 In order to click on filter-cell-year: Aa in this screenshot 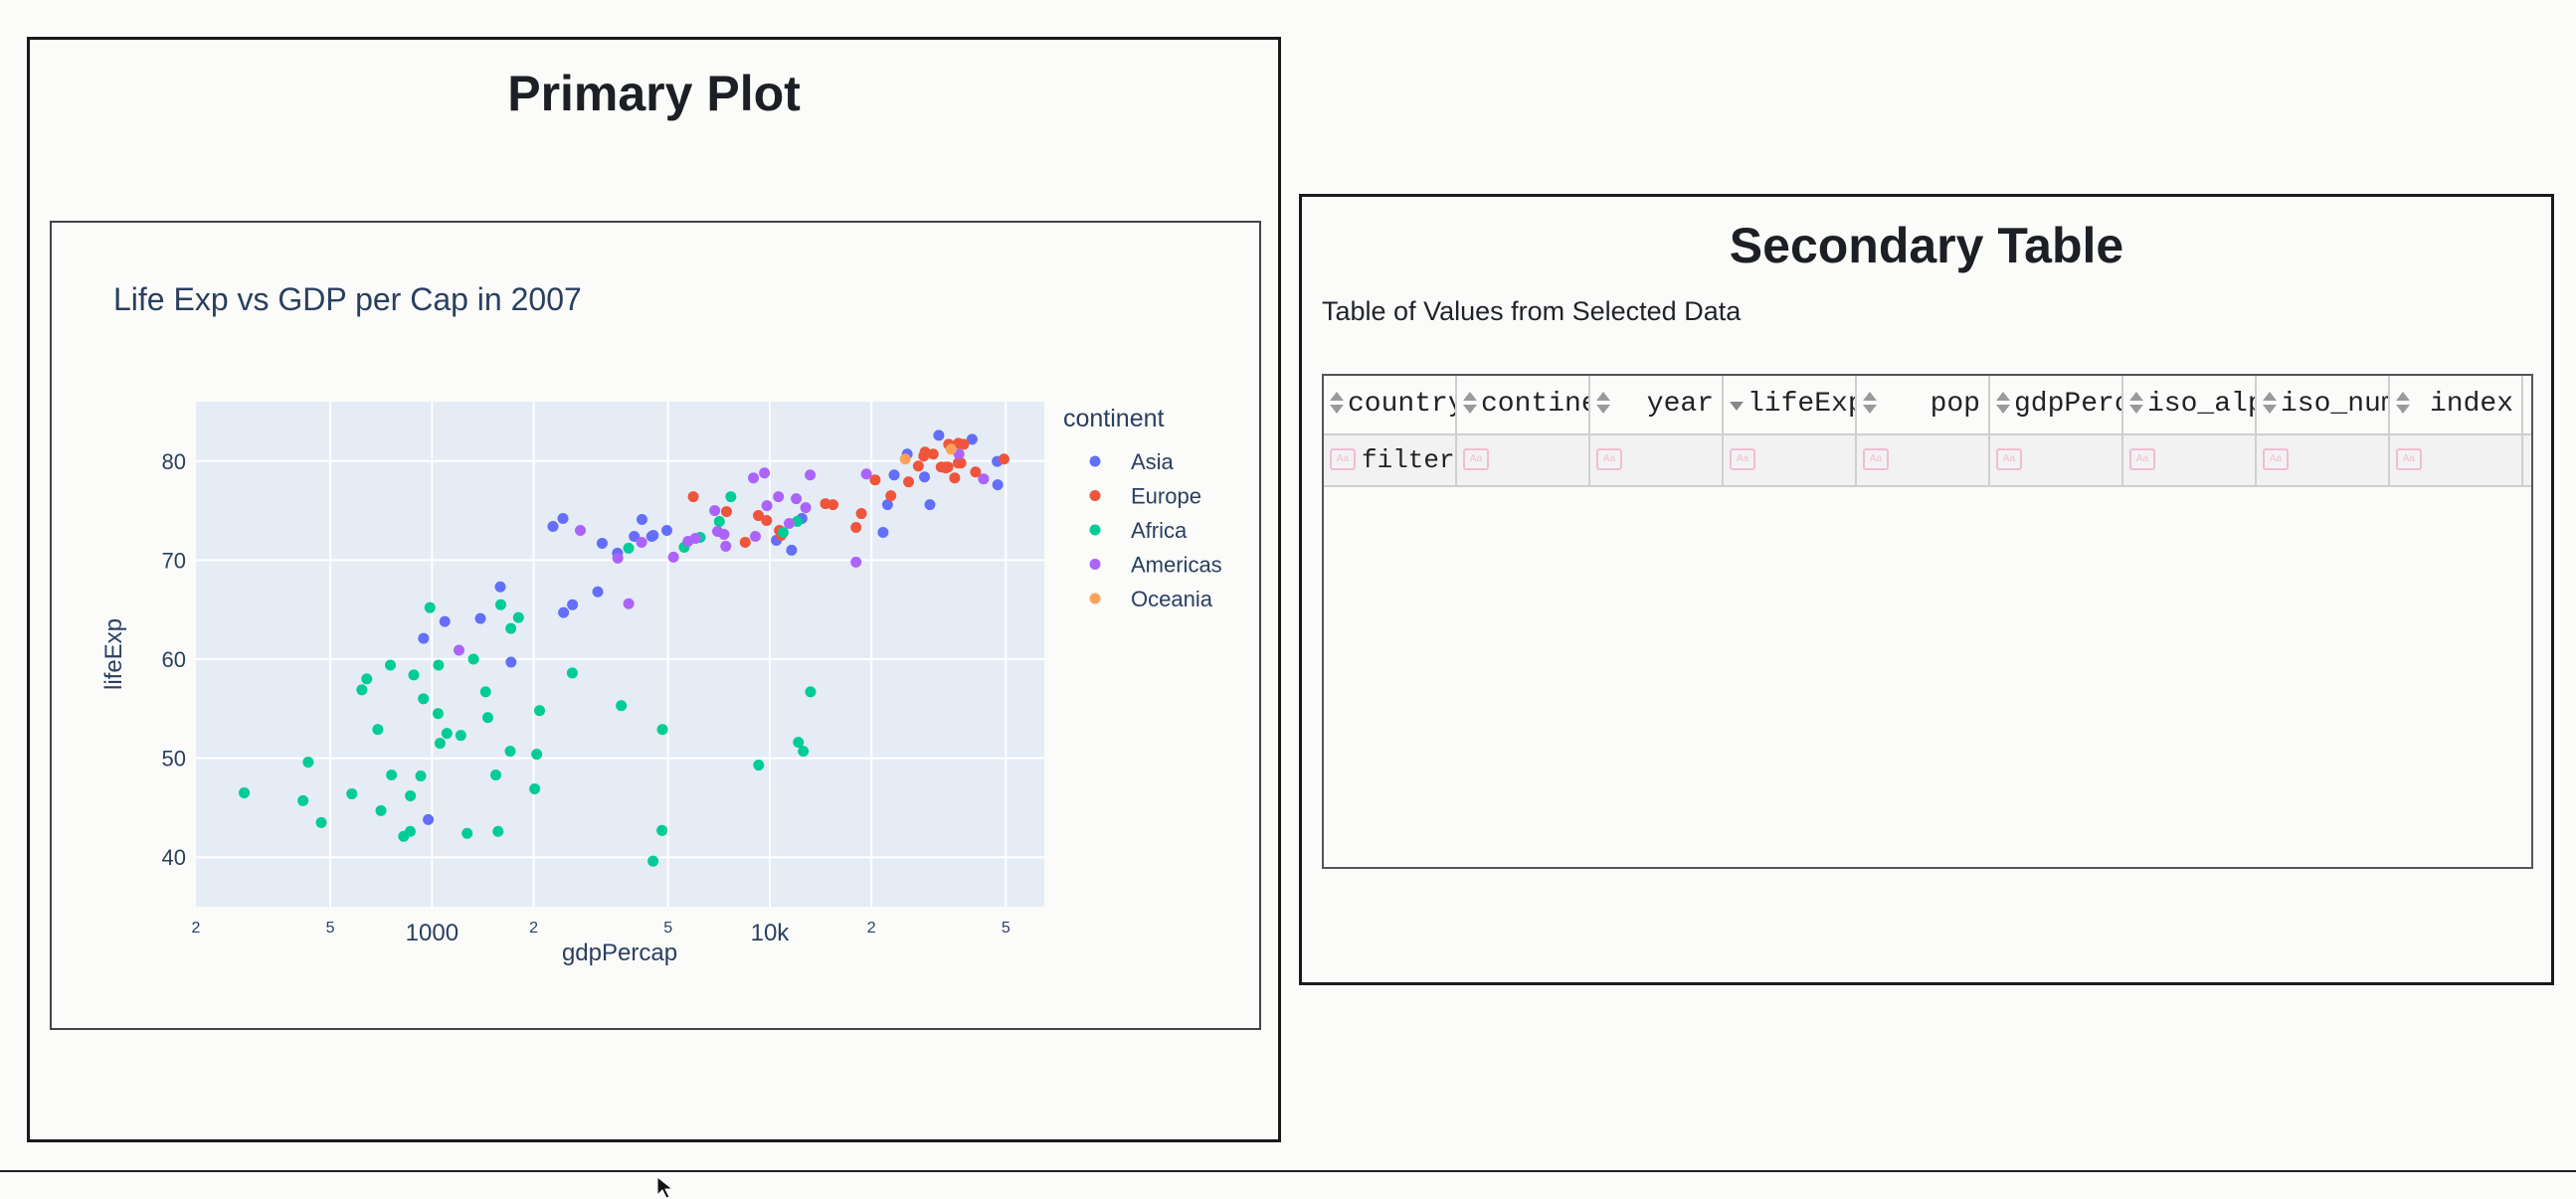, I will do `click(1657, 460)`.